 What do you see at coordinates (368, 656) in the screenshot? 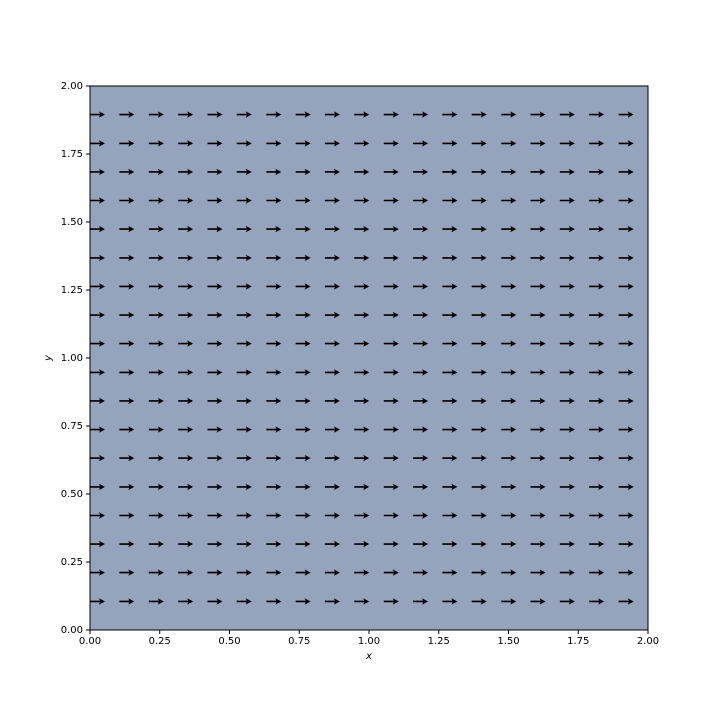
I see `x-axis-label: x` at bounding box center [368, 656].